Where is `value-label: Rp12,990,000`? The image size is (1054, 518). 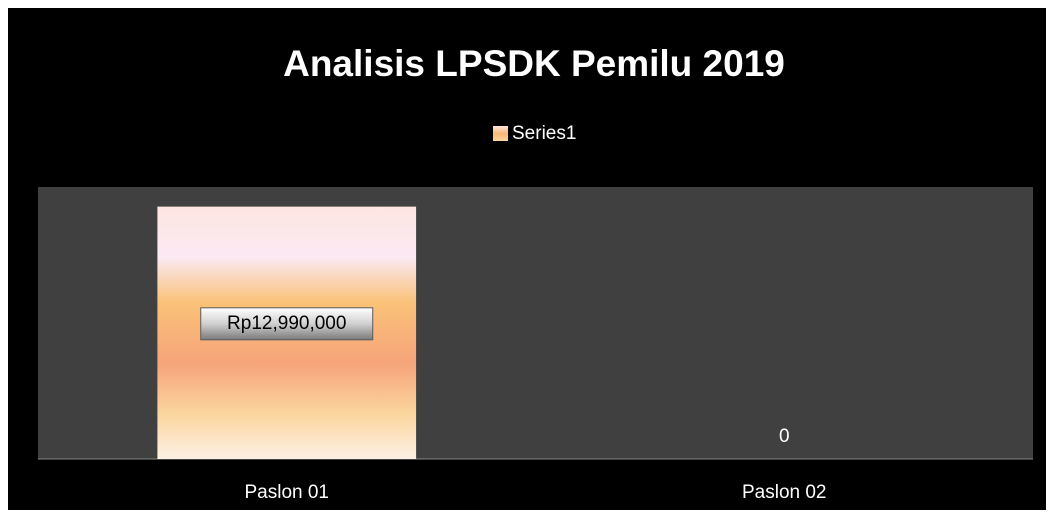 value-label: Rp12,990,000 is located at coordinates (286, 323).